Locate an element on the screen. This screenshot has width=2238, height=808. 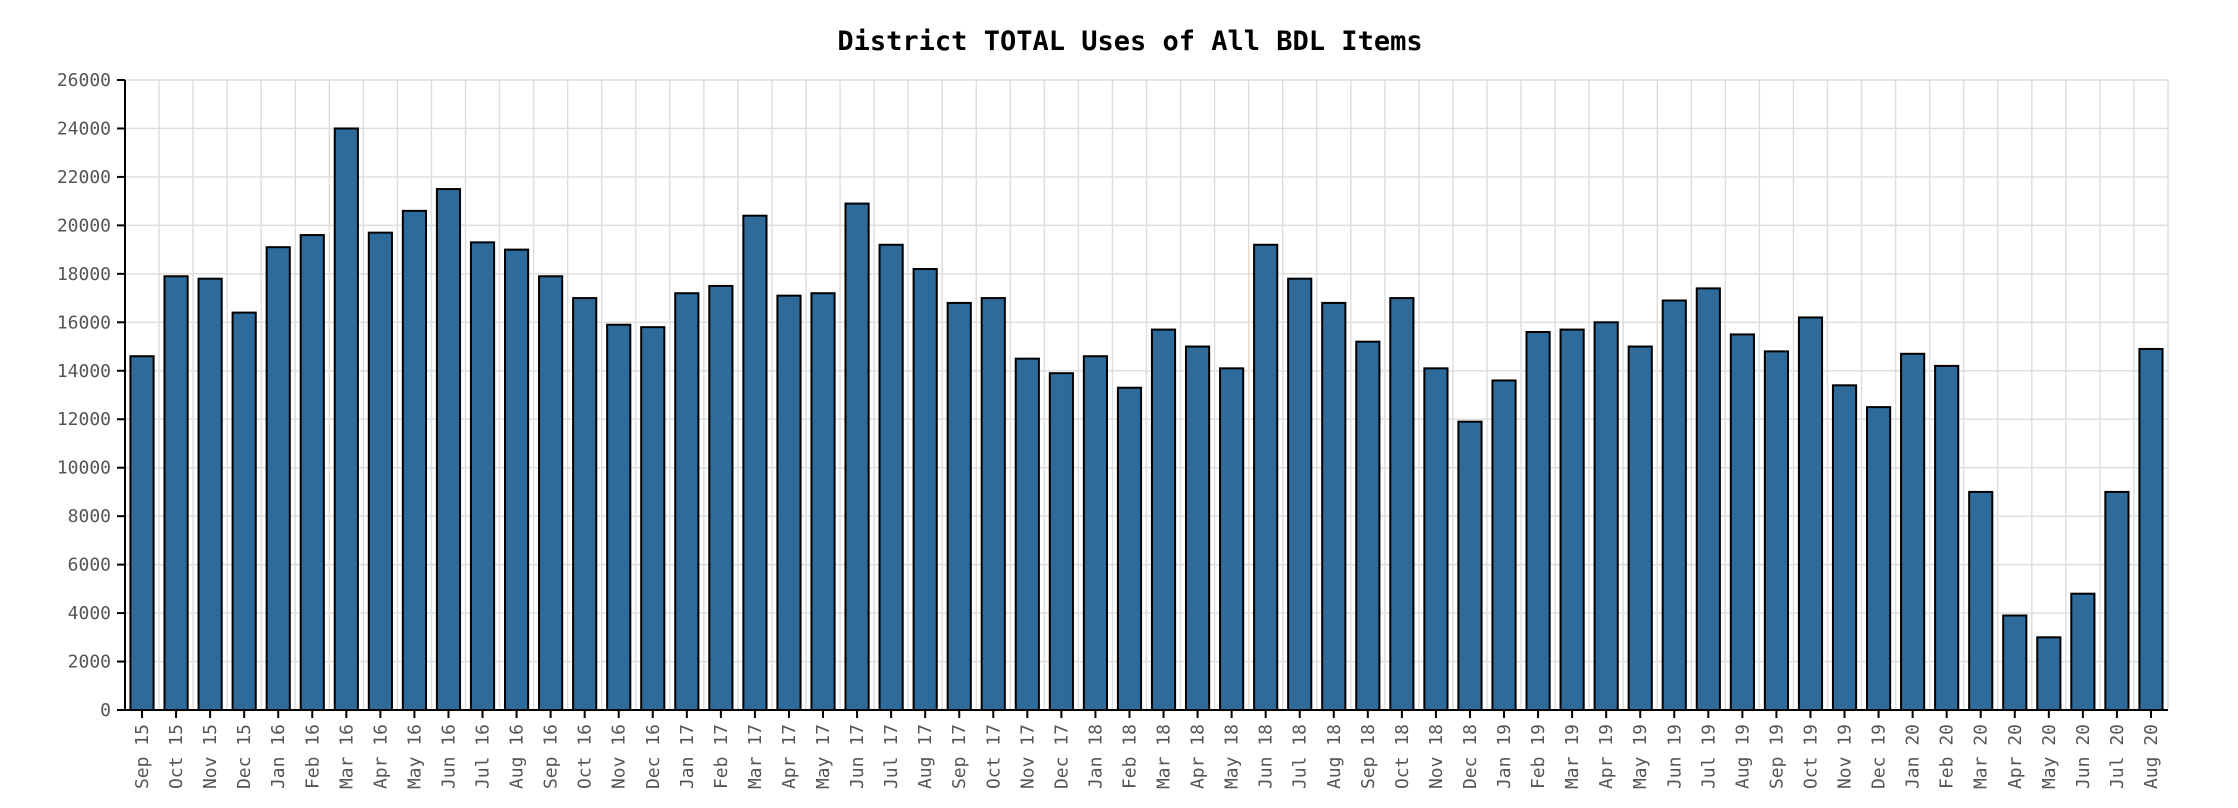
x-tick-label: Nov 19 is located at coordinates (1845, 756).